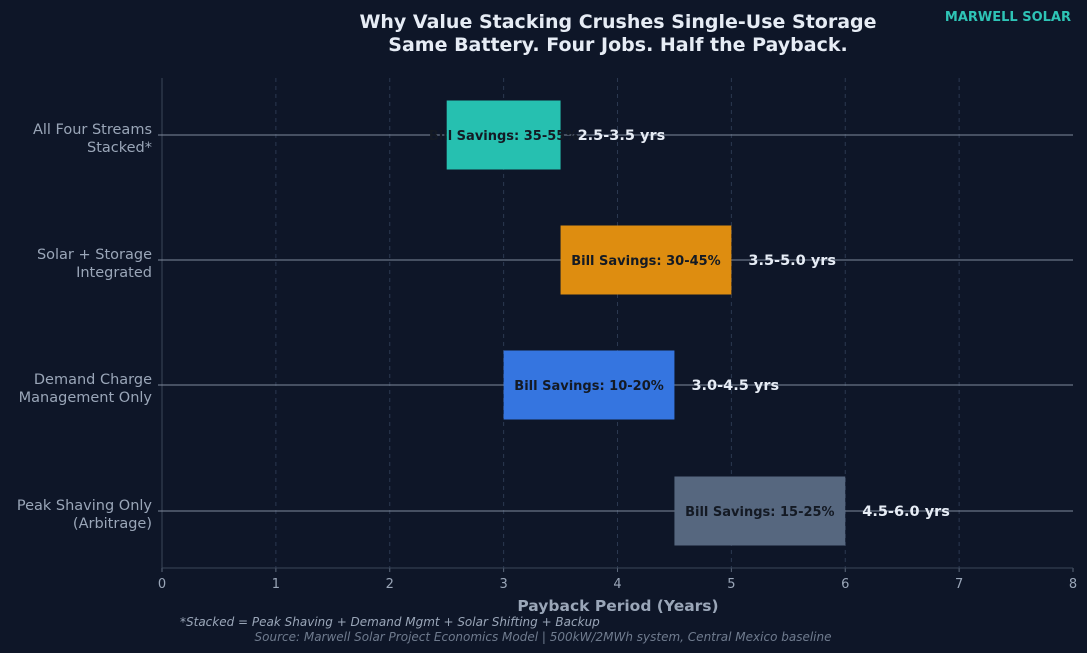 This screenshot has height=653, width=1087. What do you see at coordinates (112, 524) in the screenshot?
I see `category-label-3-line2: (Arbitrage)` at bounding box center [112, 524].